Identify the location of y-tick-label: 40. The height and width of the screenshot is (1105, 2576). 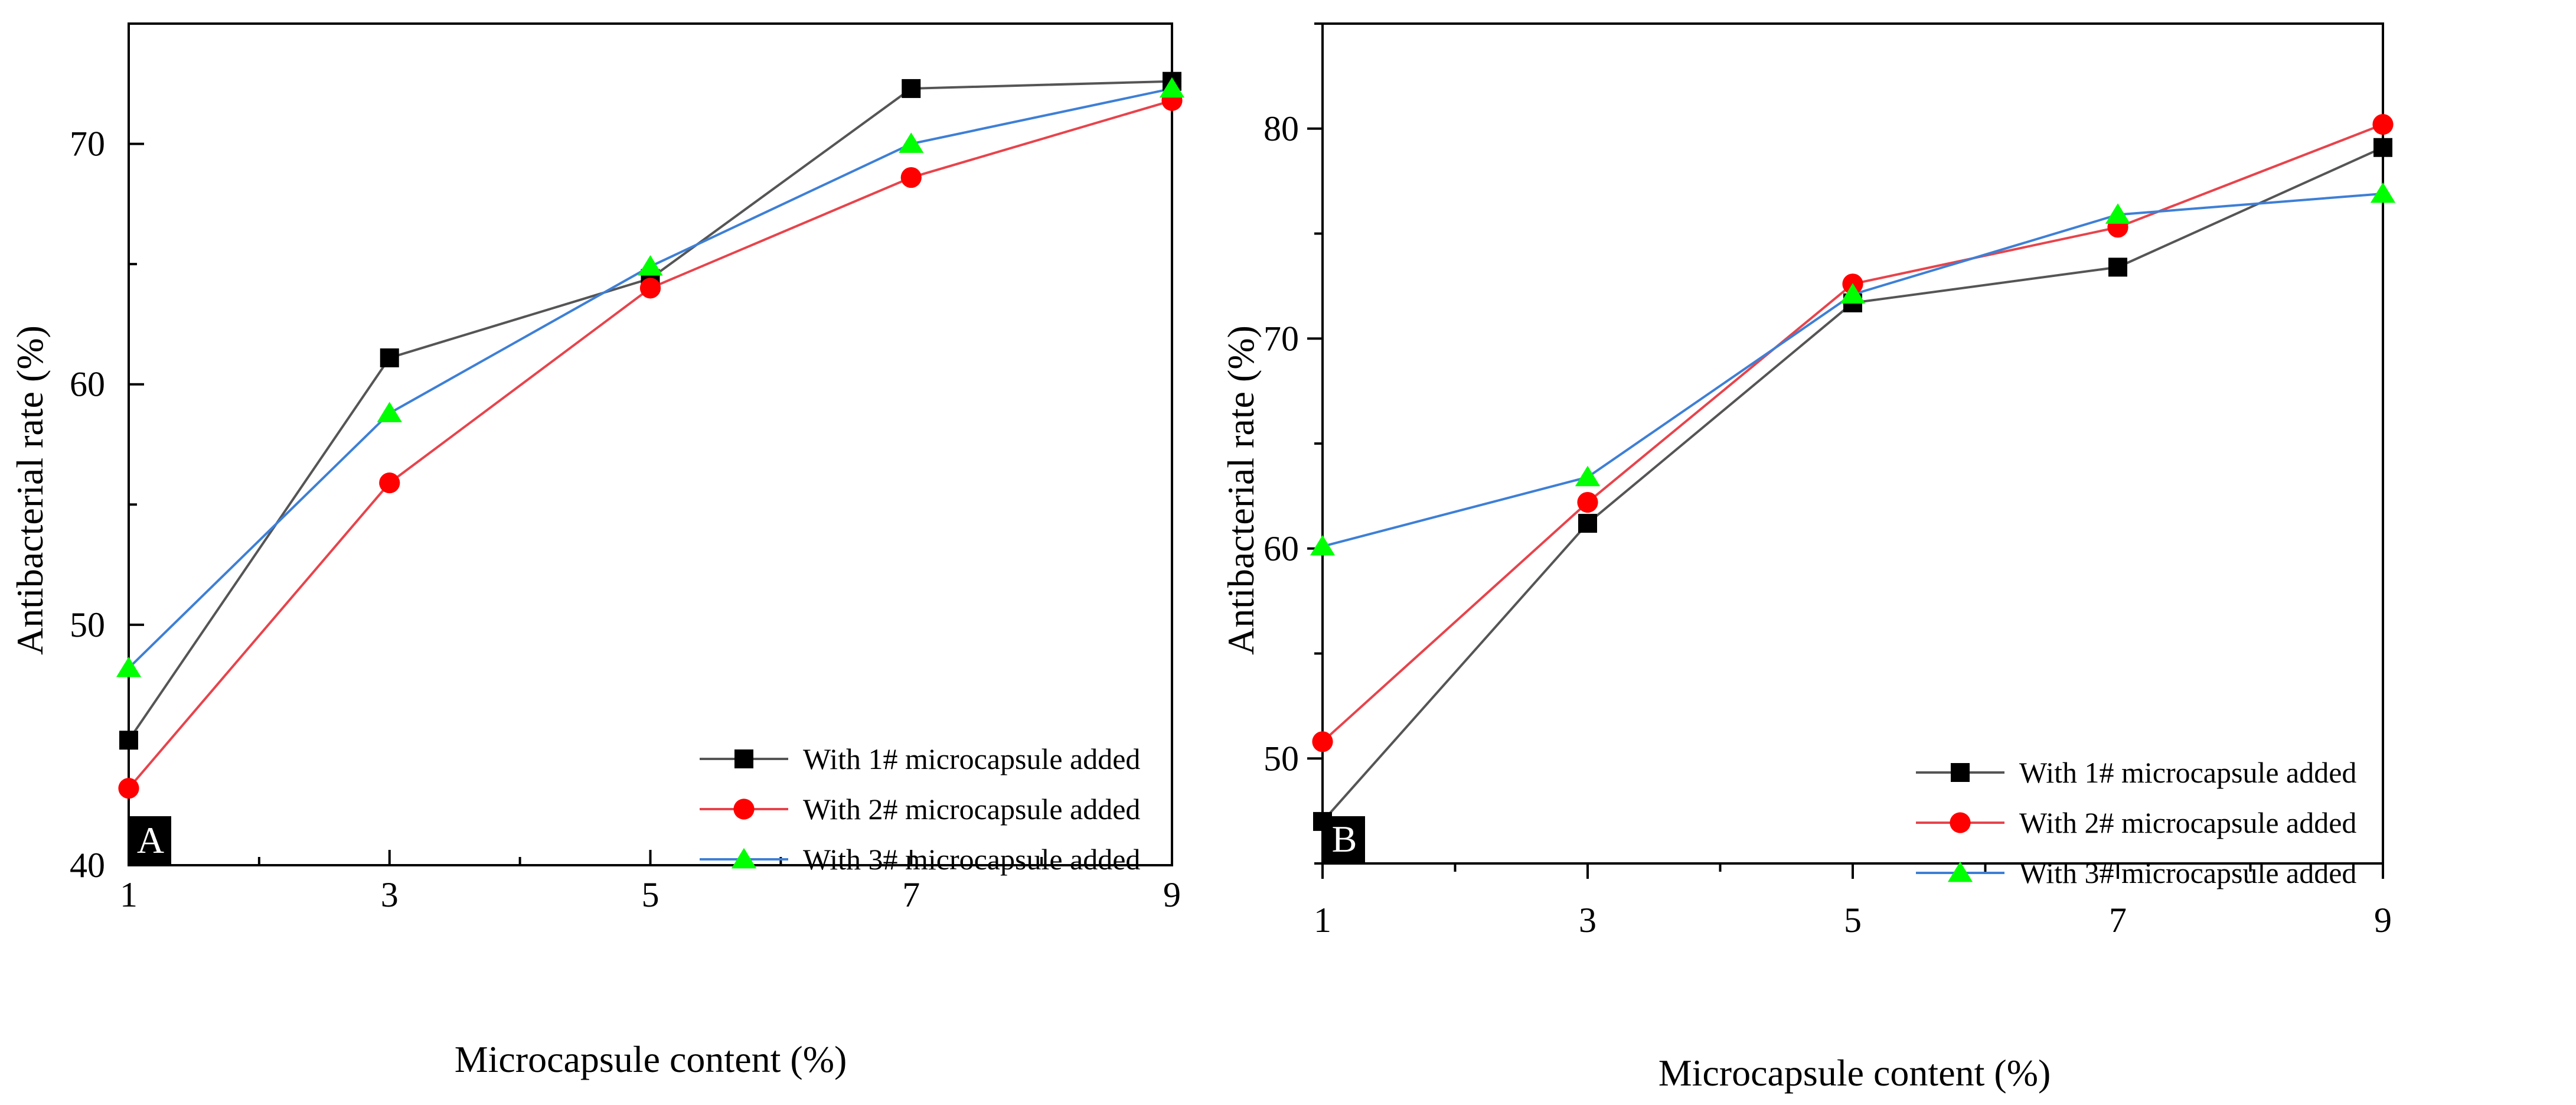
(87, 865).